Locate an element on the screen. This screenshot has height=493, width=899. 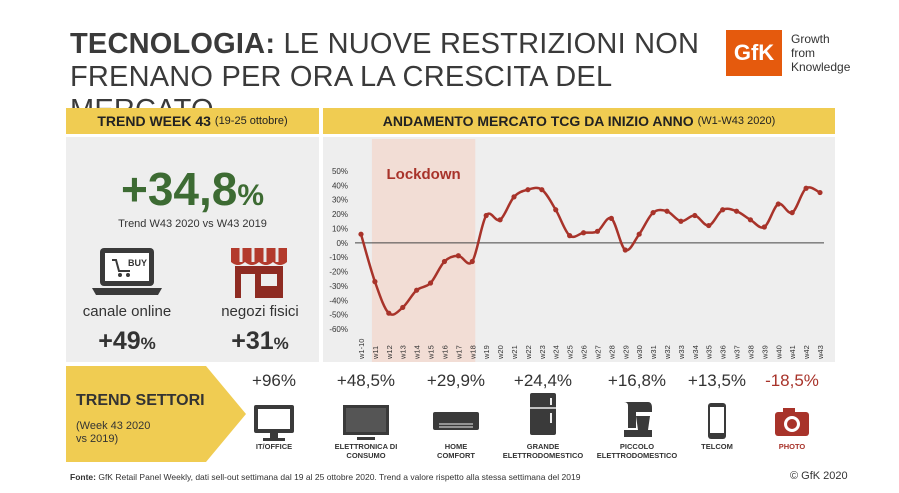
sector-label-line: CONSUMO is located at coordinates (366, 455).